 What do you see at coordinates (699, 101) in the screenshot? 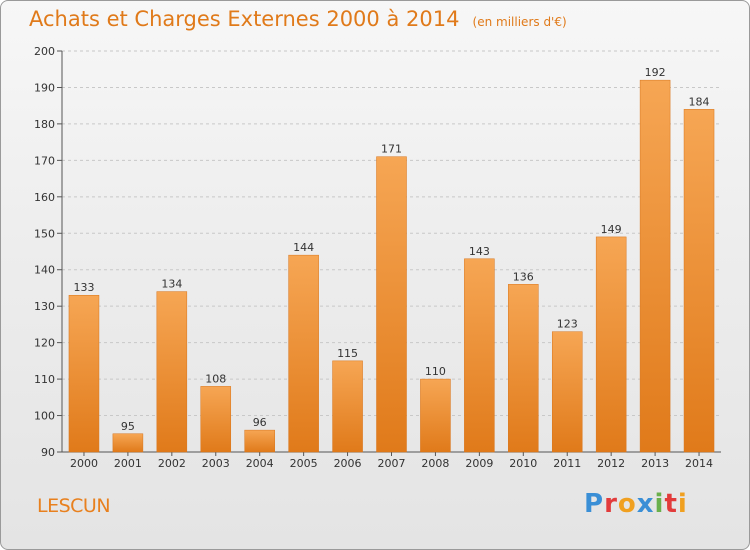
I see `value-label-2014: 184` at bounding box center [699, 101].